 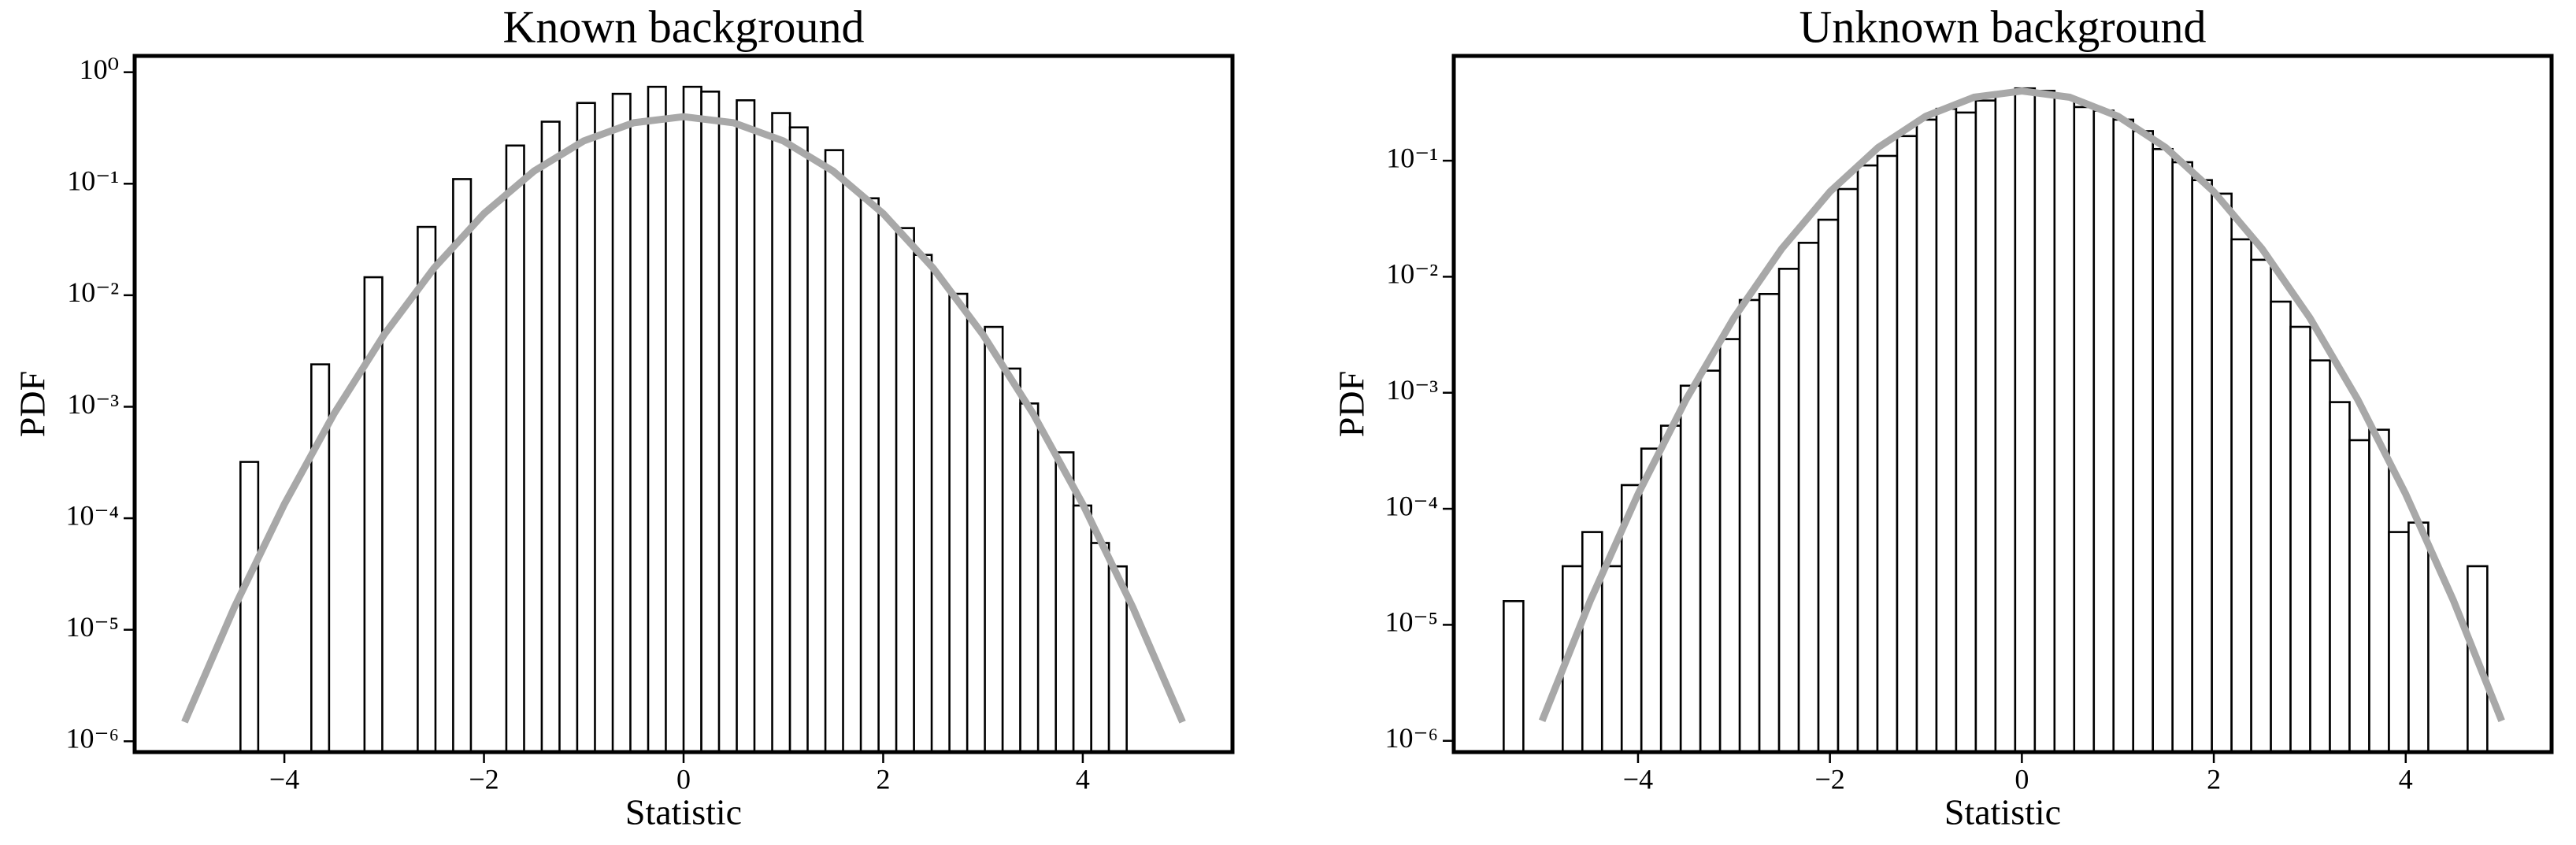 What do you see at coordinates (92, 627) in the screenshot?
I see `y-tick-label: 10⁻⁵` at bounding box center [92, 627].